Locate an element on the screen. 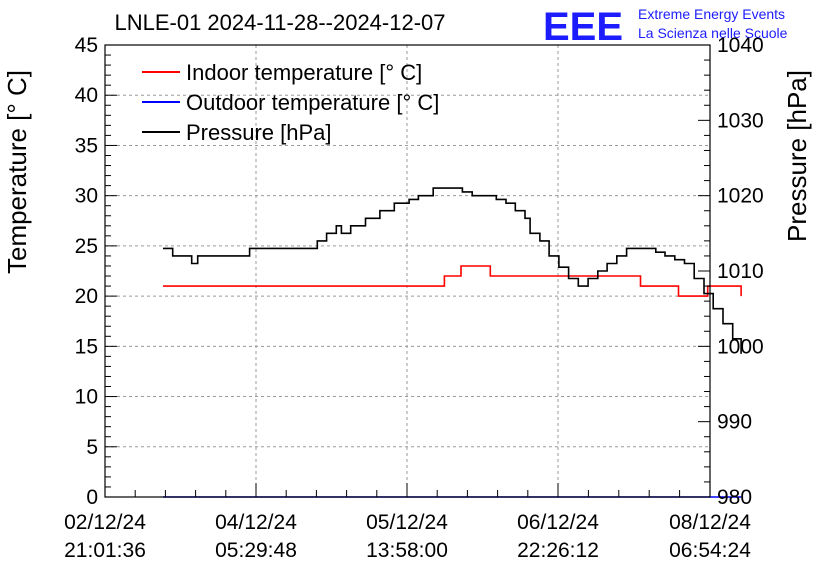  y2-tick-label: 980 is located at coordinates (734, 497).